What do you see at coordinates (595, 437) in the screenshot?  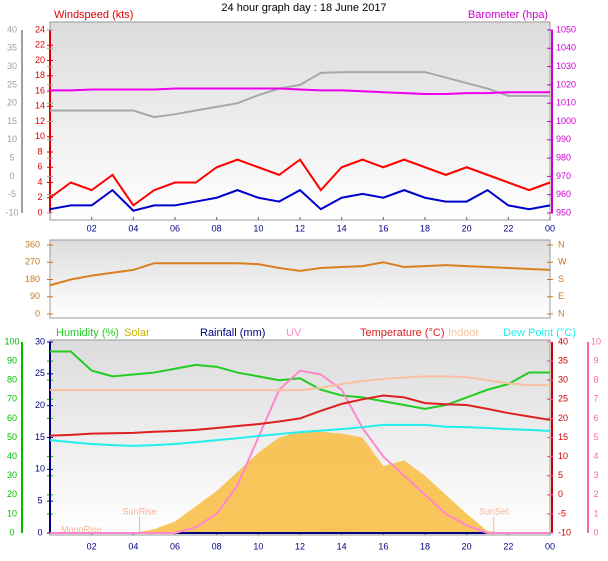 I see `y4-tick-label: 5` at bounding box center [595, 437].